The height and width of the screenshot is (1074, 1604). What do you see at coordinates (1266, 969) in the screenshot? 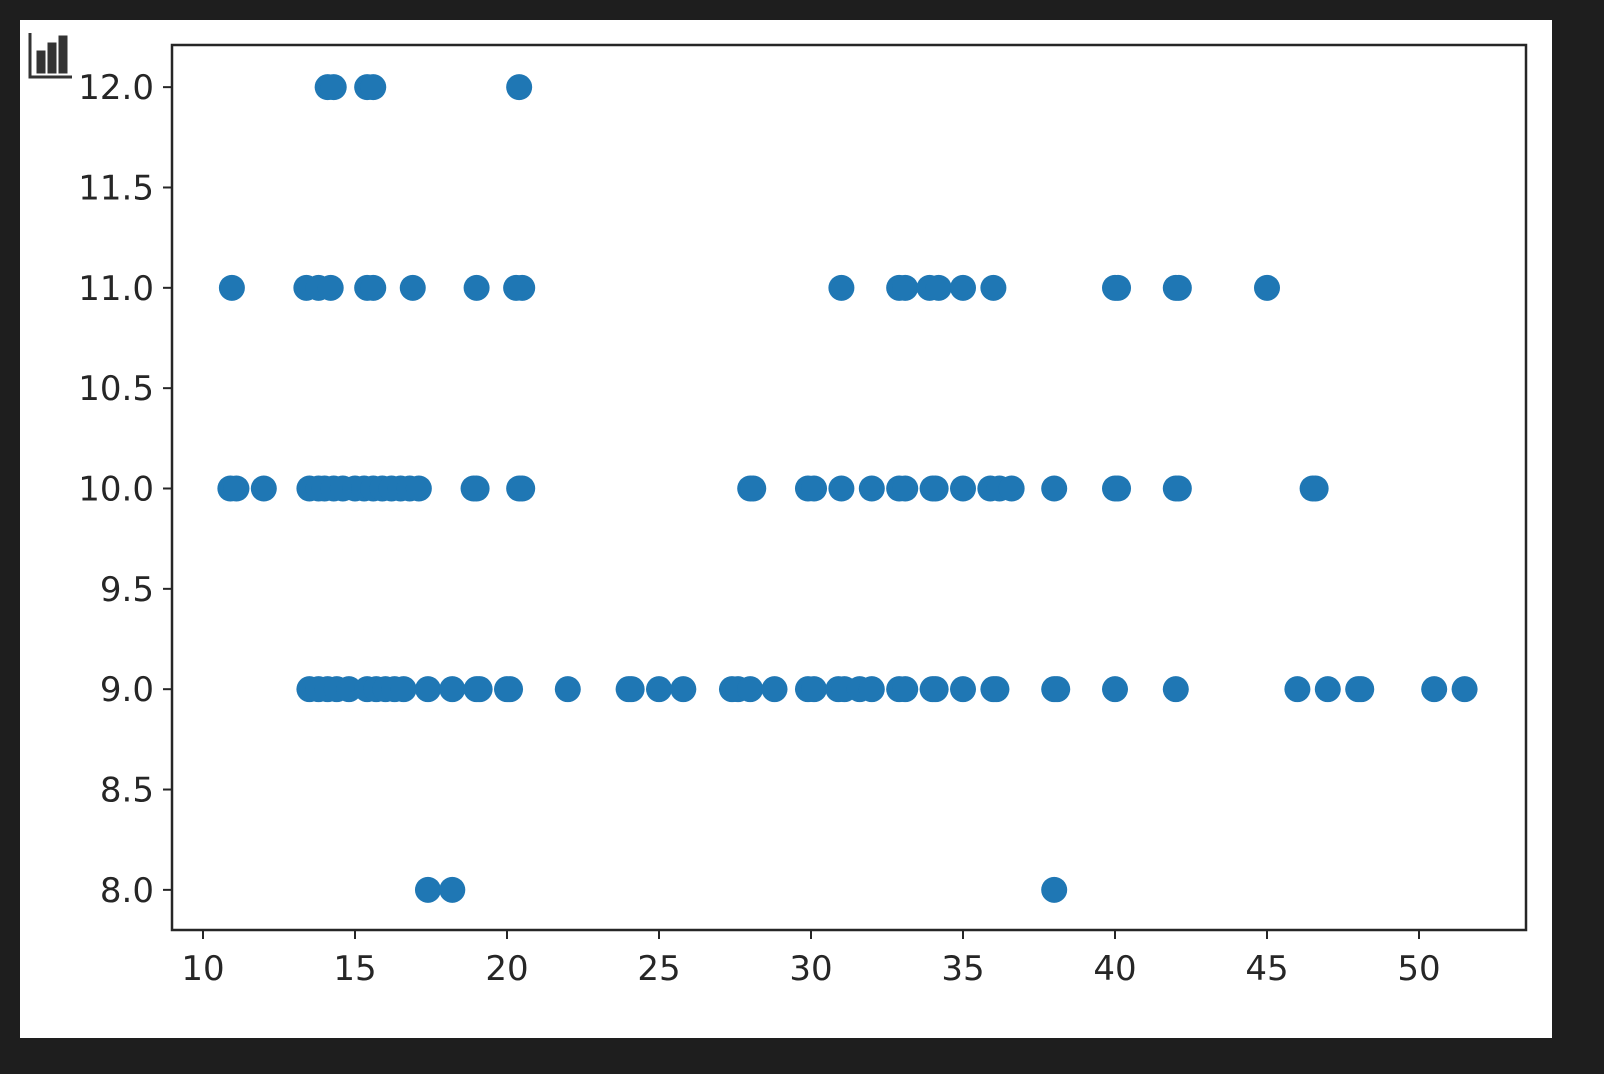
I see `x-tick-label: 45` at bounding box center [1266, 969].